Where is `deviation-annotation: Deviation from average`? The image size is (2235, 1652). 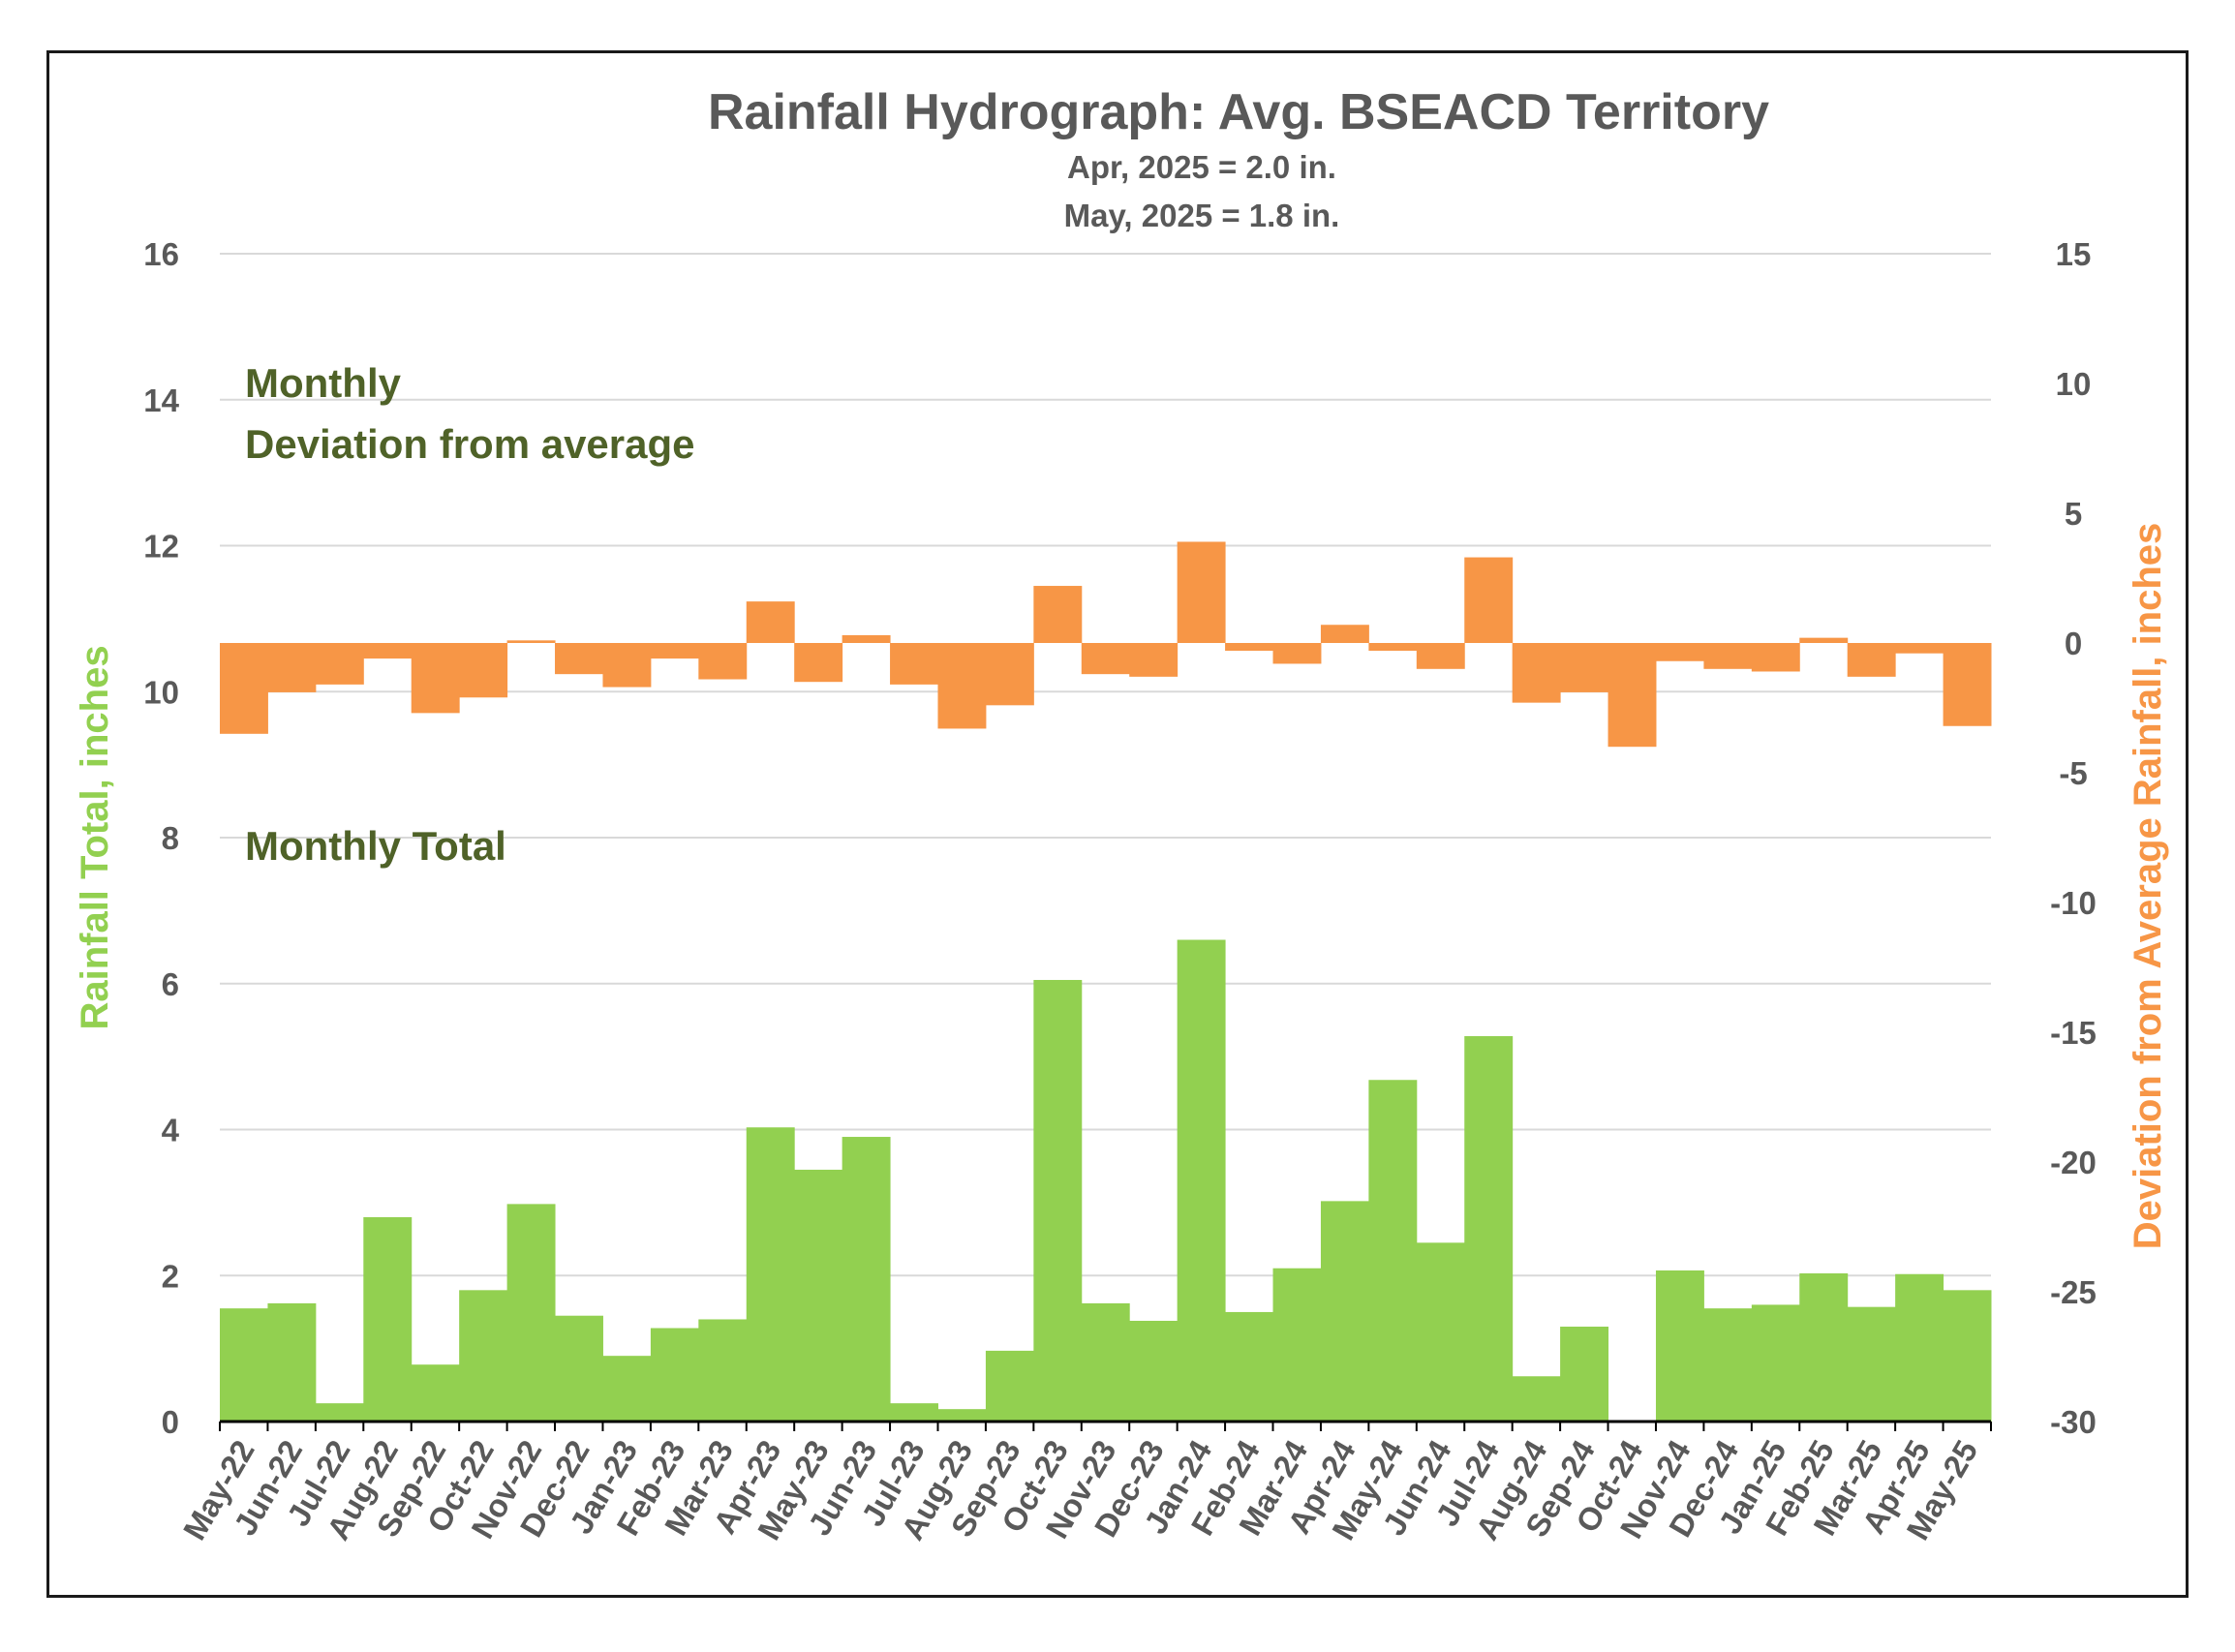
deviation-annotation: Deviation from average is located at coordinates (470, 444).